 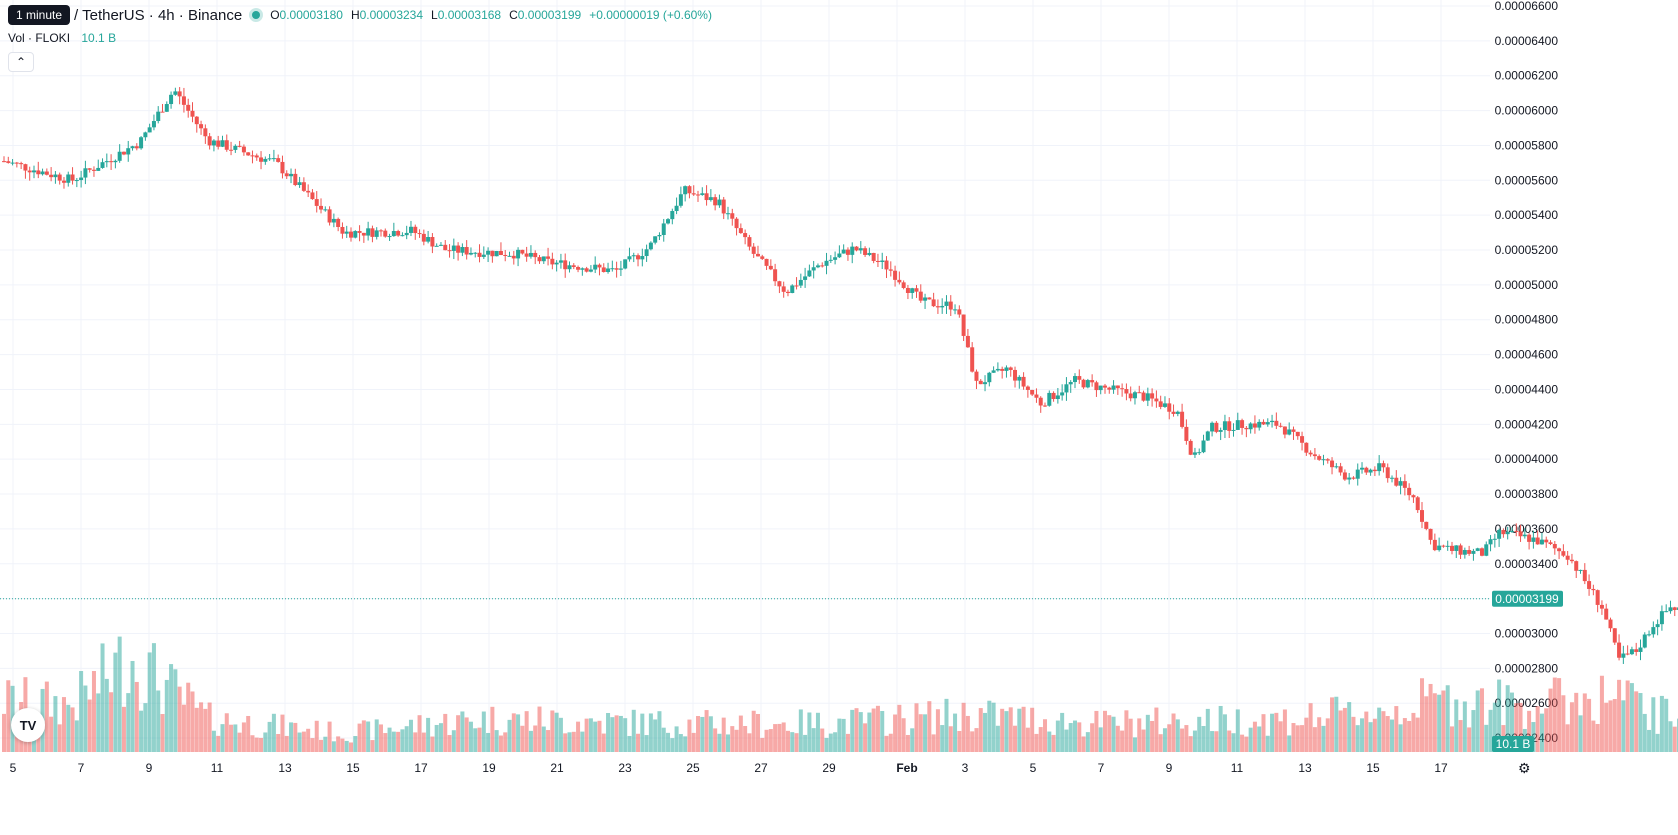 What do you see at coordinates (1527, 145) in the screenshot?
I see `price-tick-label: 0.00005800` at bounding box center [1527, 145].